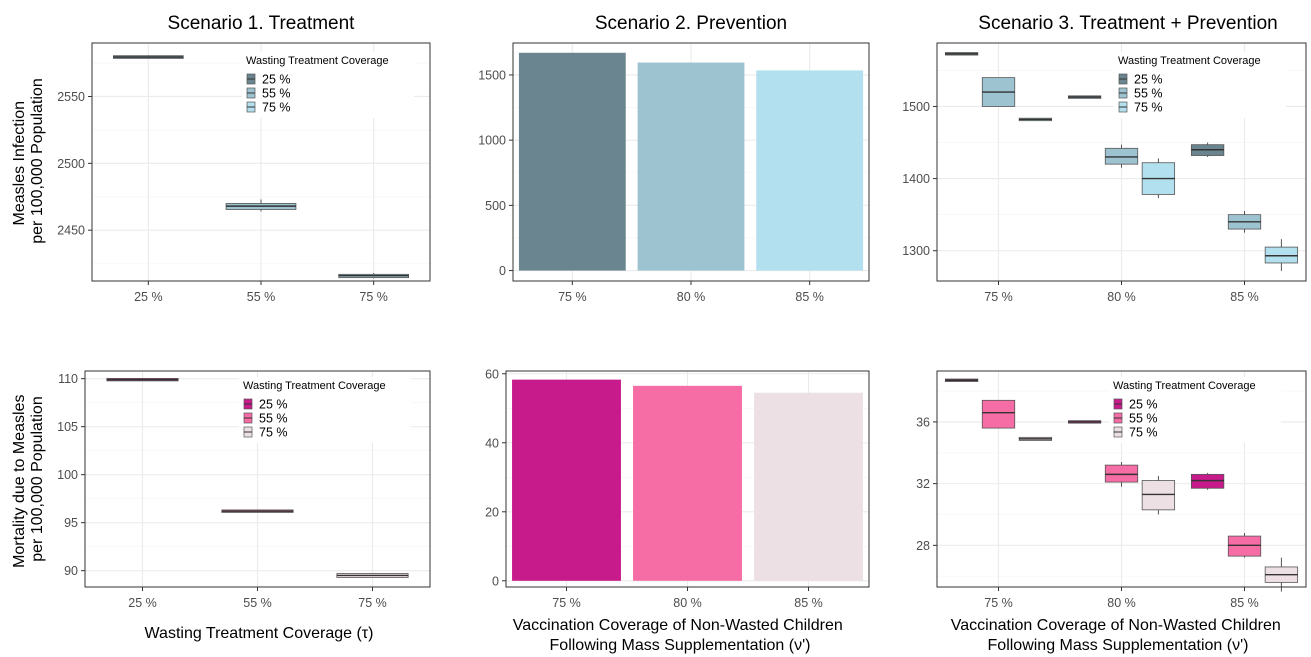  Describe the element at coordinates (71, 231) in the screenshot. I see `y-tick-label: 2450` at that location.